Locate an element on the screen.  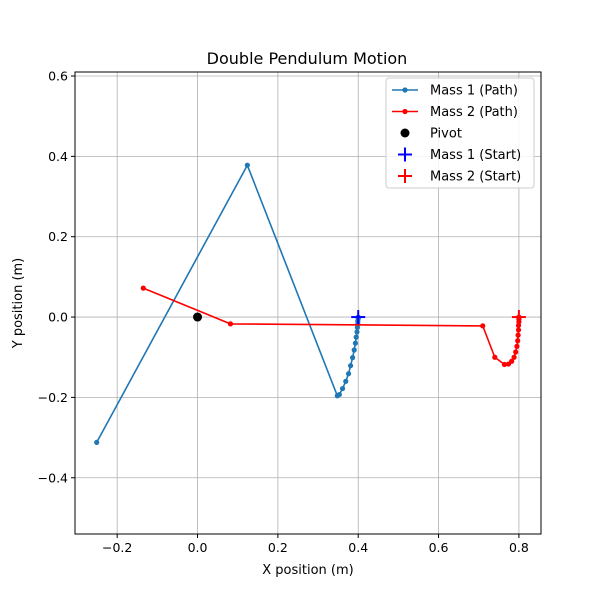
legend-entry-mass-2-start: Mass 2 (Start) is located at coordinates (459, 177).